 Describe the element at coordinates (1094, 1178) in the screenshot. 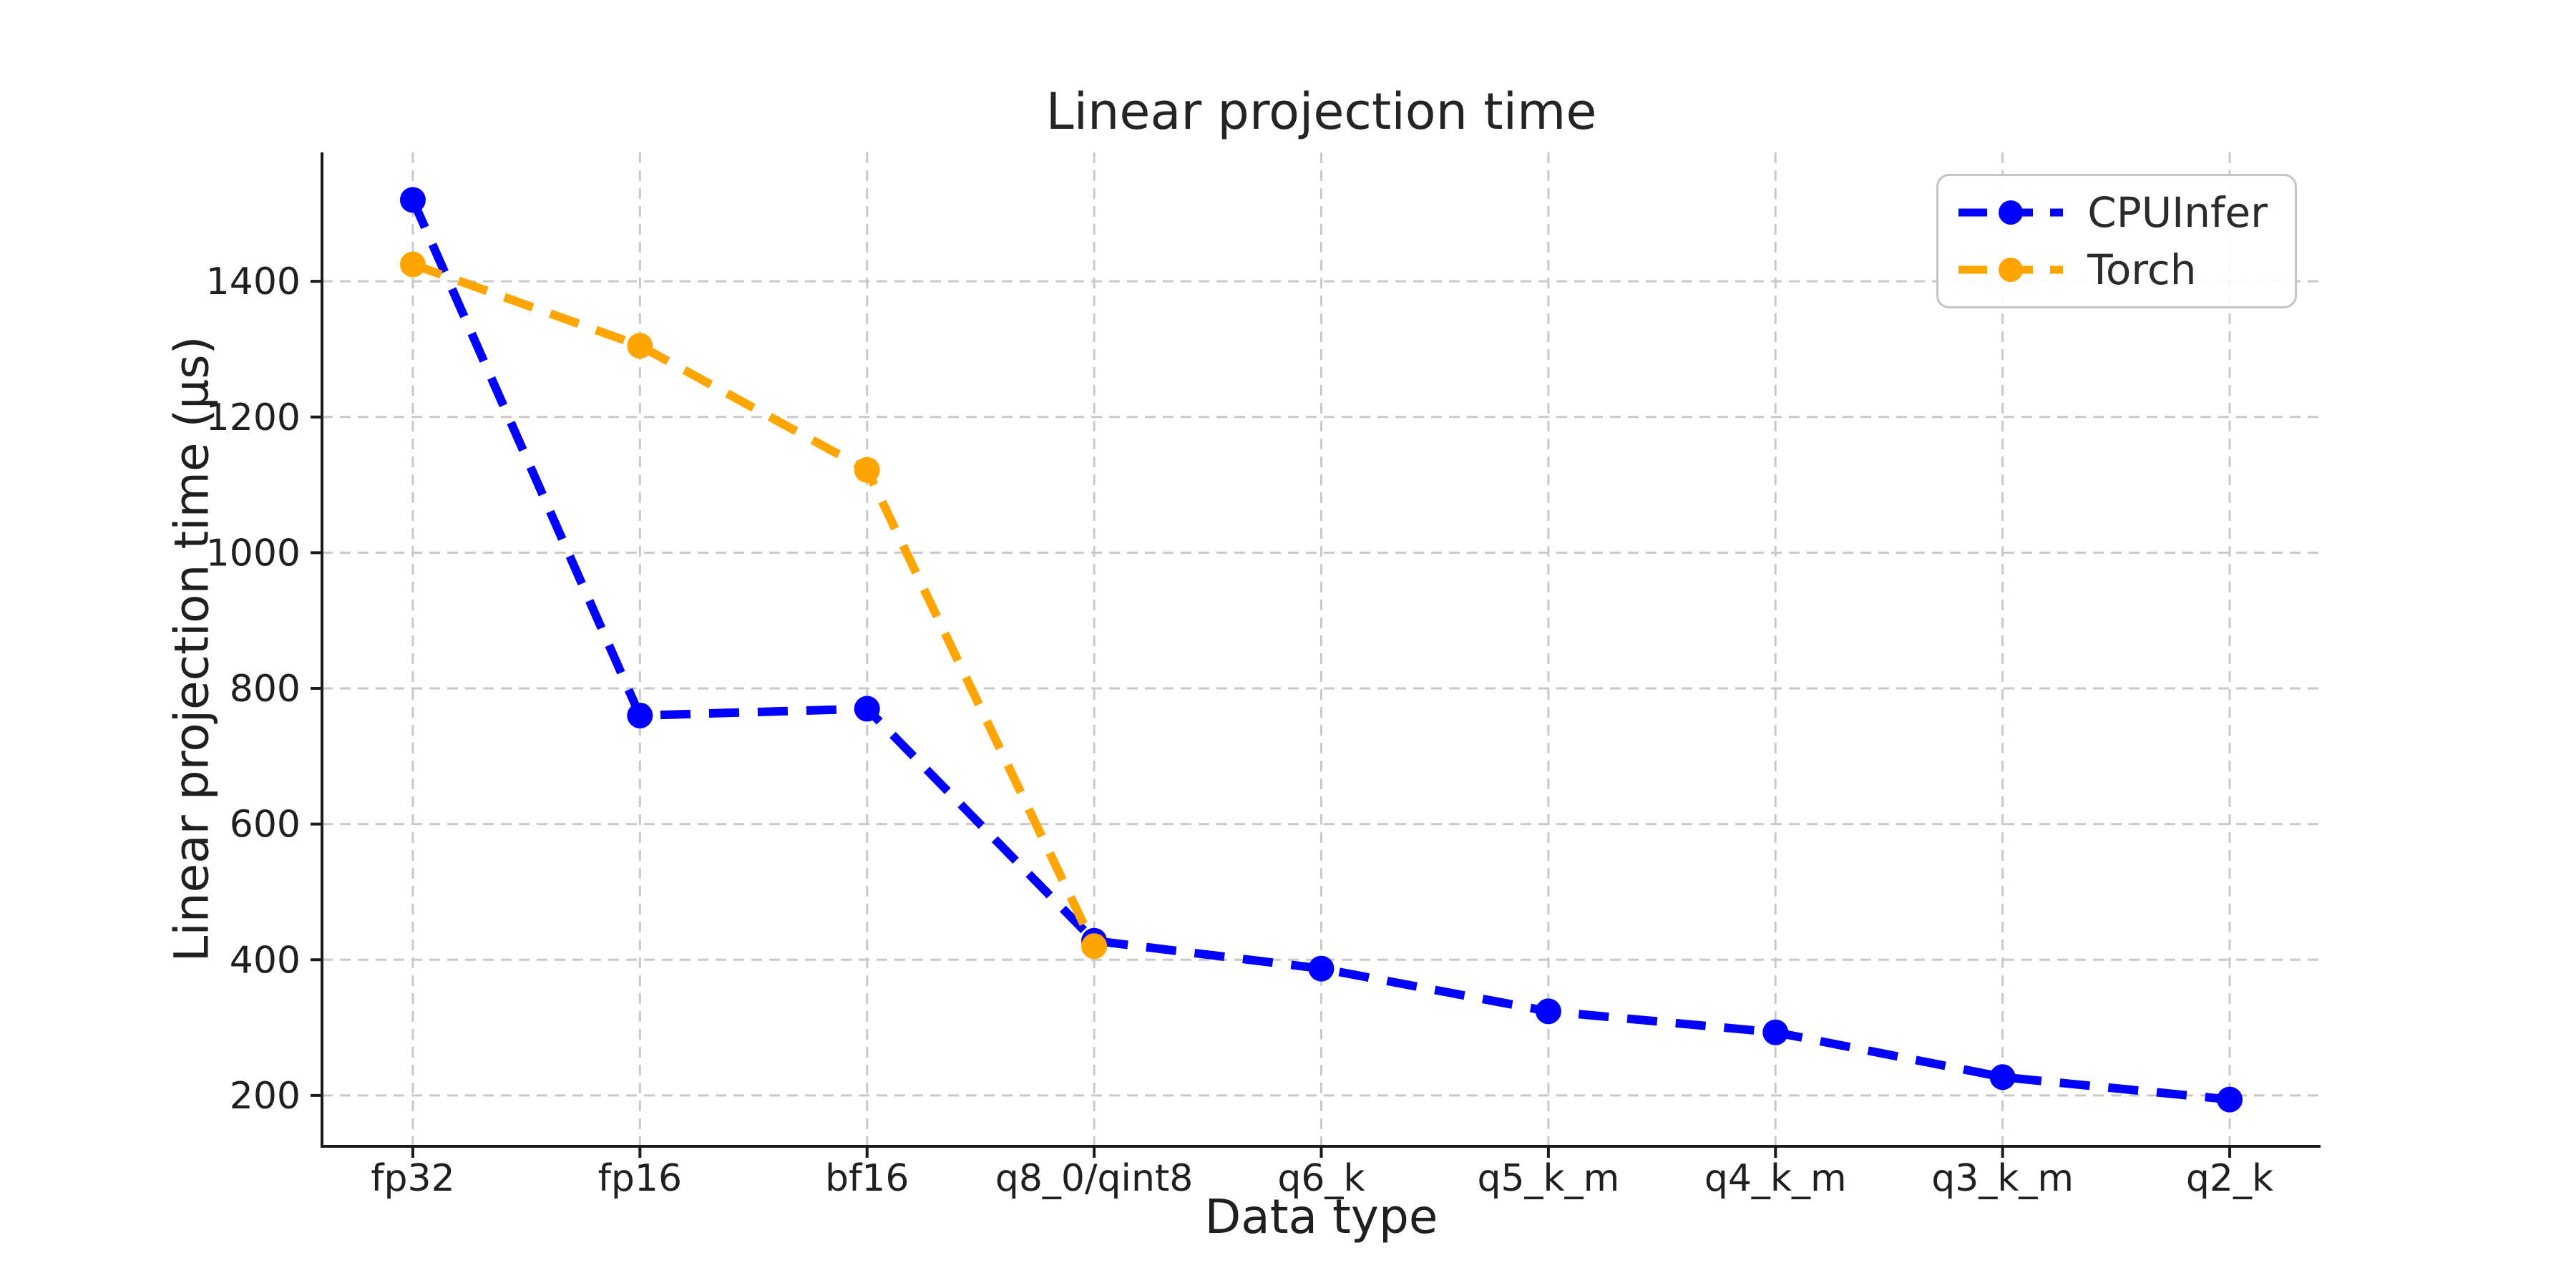

I see `x-tick-label: q8_0/qint8` at that location.